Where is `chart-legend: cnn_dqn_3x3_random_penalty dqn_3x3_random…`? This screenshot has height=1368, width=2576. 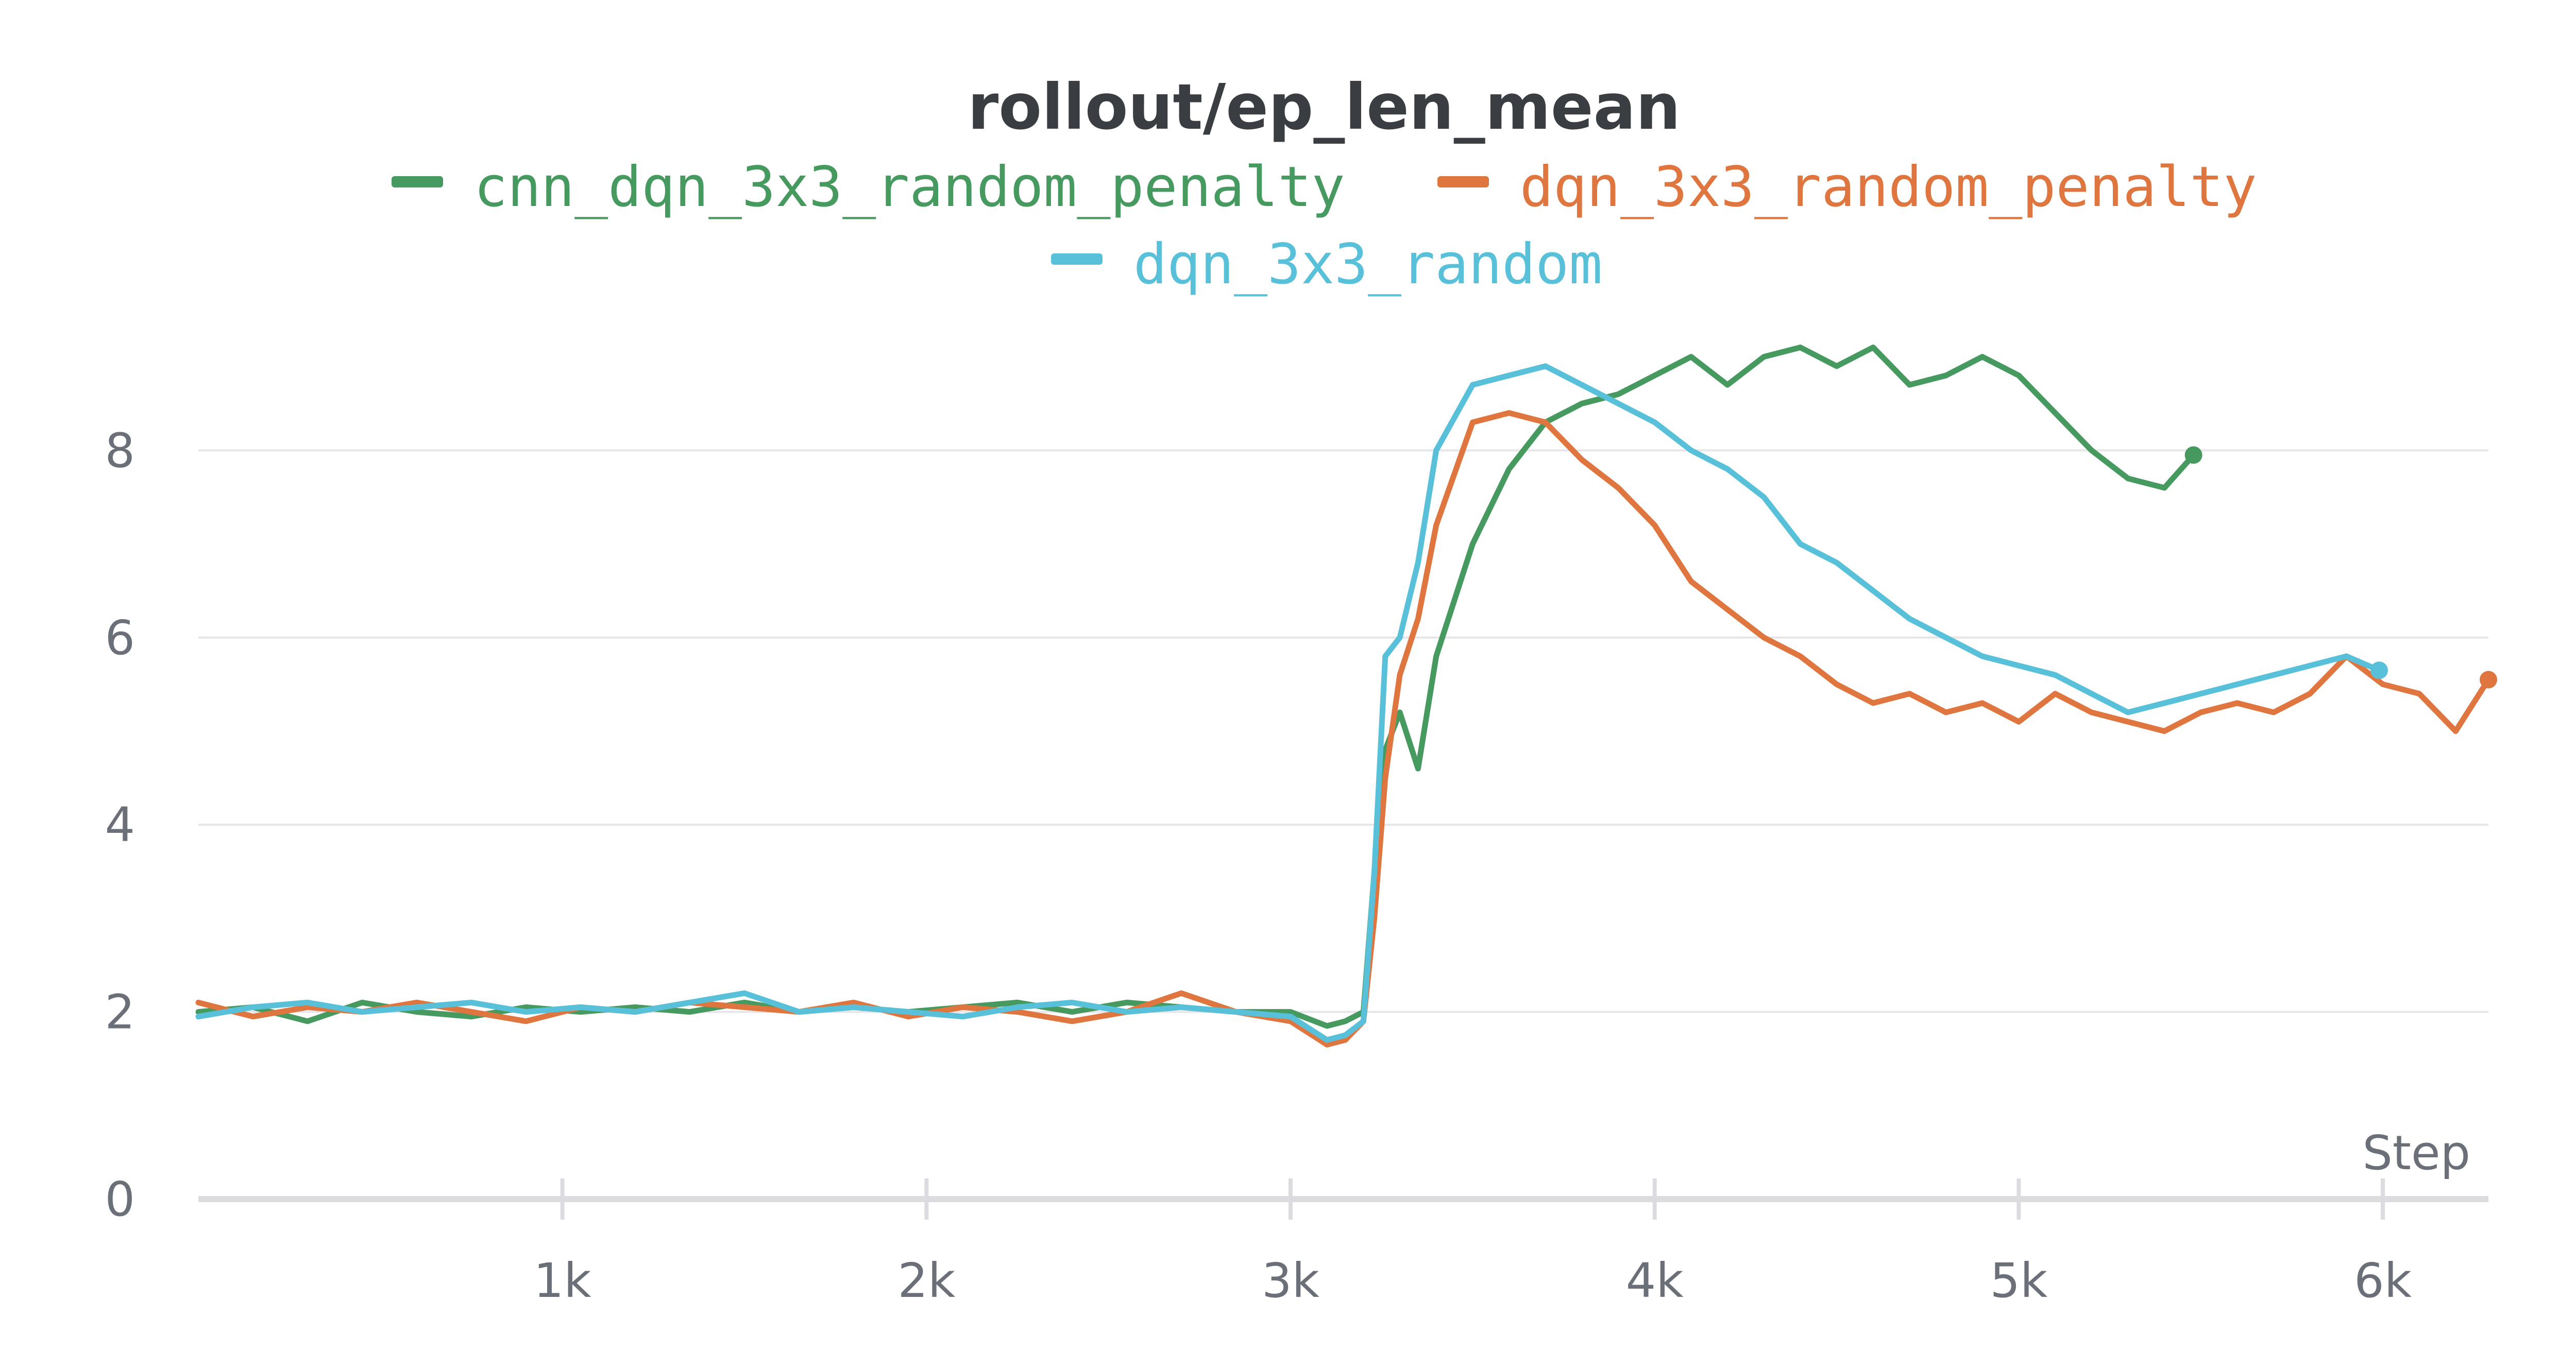
chart-legend: cnn_dqn_3x3_random_penalty dqn_3x3_random… is located at coordinates (1324, 226).